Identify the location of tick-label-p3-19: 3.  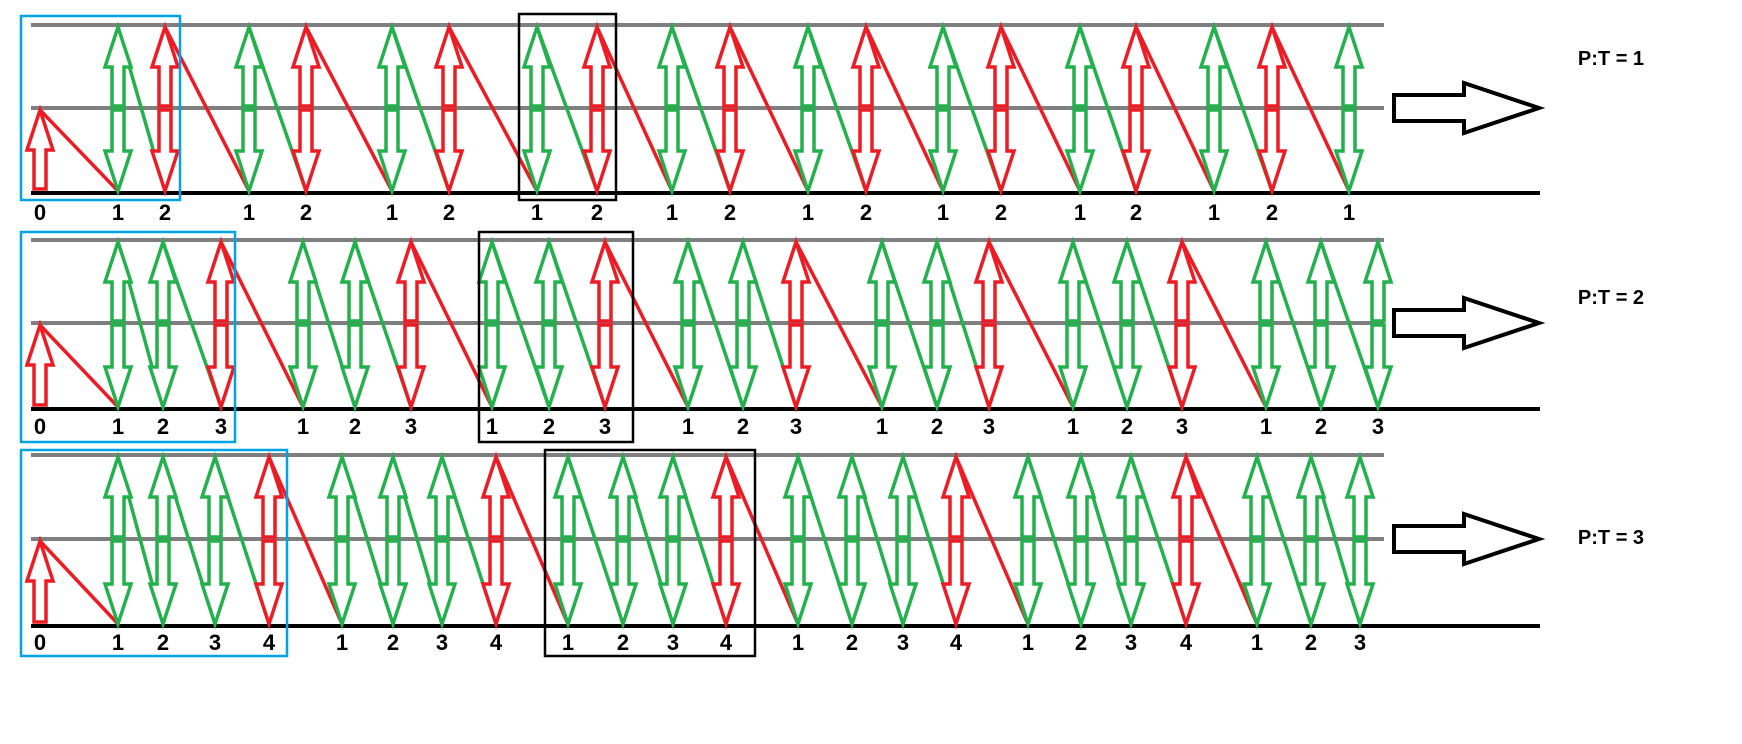
(1131, 642).